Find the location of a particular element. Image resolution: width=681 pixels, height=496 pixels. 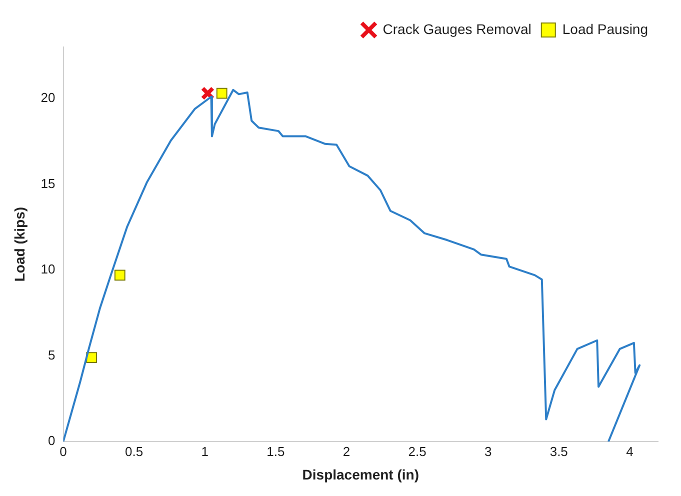

y-tick-label: 20 is located at coordinates (48, 98).